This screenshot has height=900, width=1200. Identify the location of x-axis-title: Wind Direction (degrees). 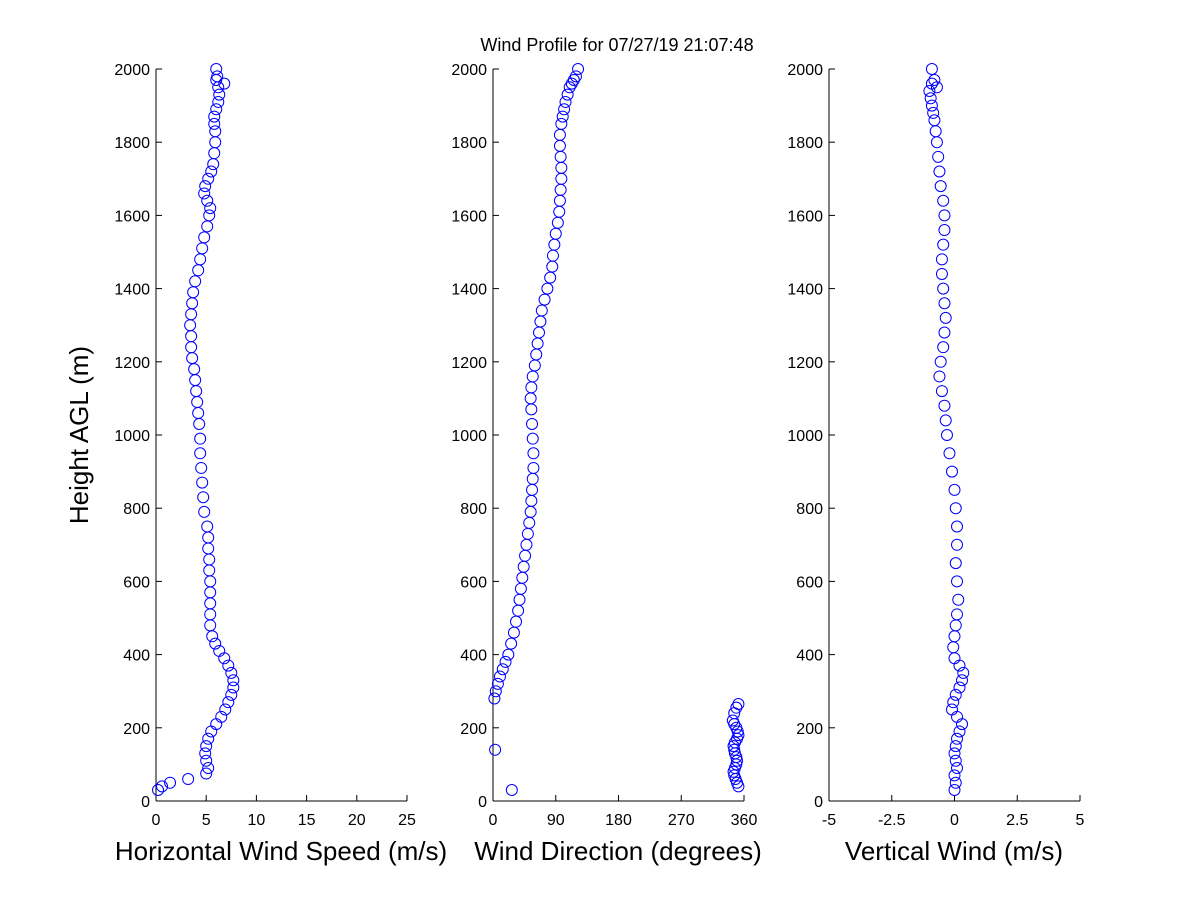
(618, 851).